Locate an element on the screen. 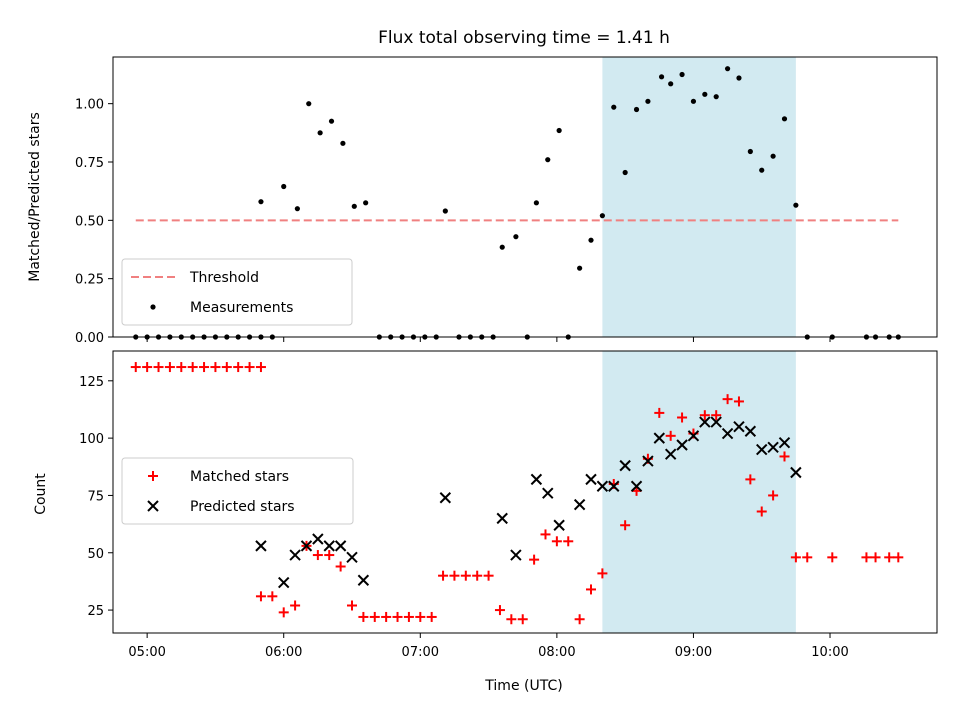  top-y-tick-label: 0.75 is located at coordinates (89, 163).